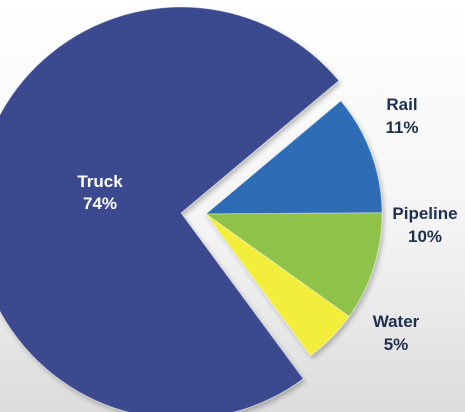 Image resolution: width=465 pixels, height=412 pixels. I want to click on slice-label-rail: Rail, so click(401, 104).